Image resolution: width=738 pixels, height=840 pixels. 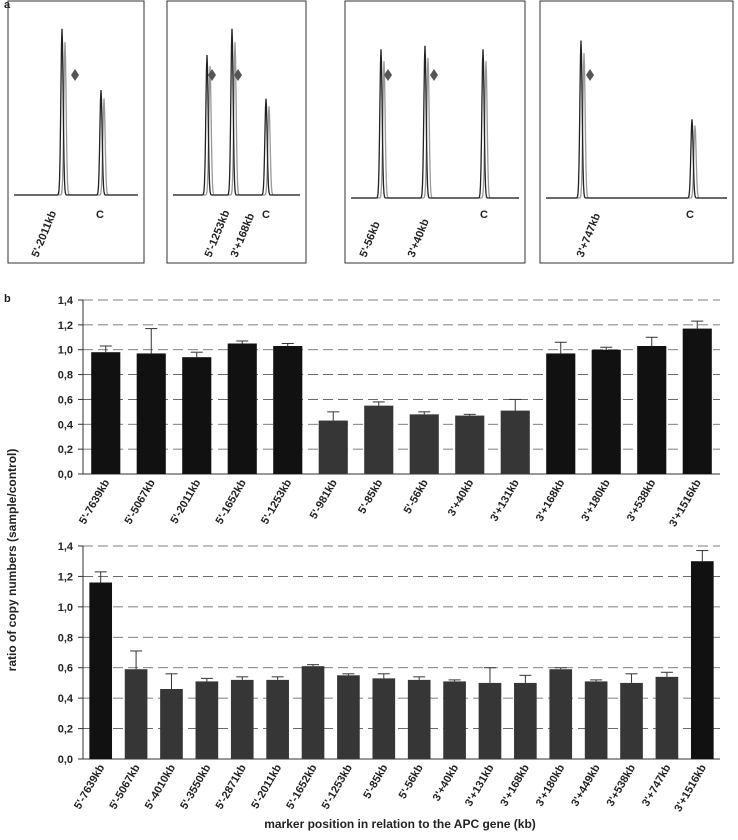 What do you see at coordinates (45, 234) in the screenshot?
I see `marker-label: 5'-2011kb` at bounding box center [45, 234].